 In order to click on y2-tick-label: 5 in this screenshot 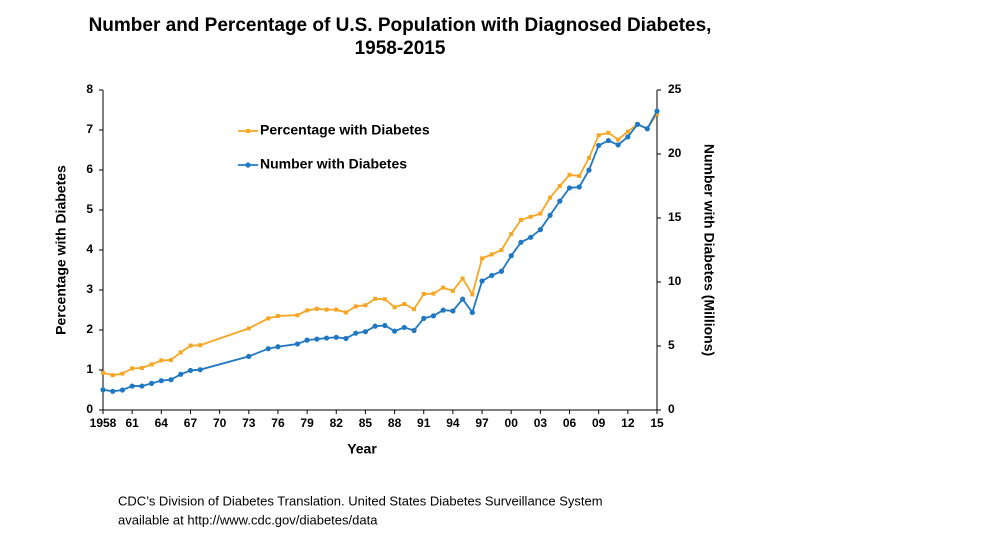, I will do `click(671, 345)`.